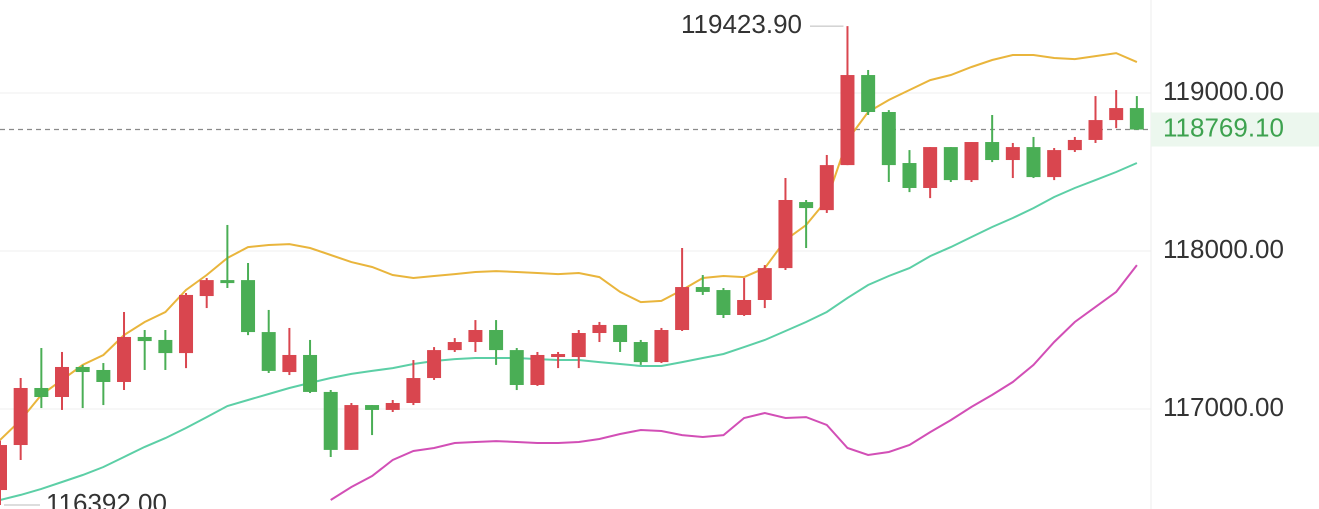 This screenshot has height=509, width=1319. What do you see at coordinates (106, 498) in the screenshot?
I see `min-label: 116392.00` at bounding box center [106, 498].